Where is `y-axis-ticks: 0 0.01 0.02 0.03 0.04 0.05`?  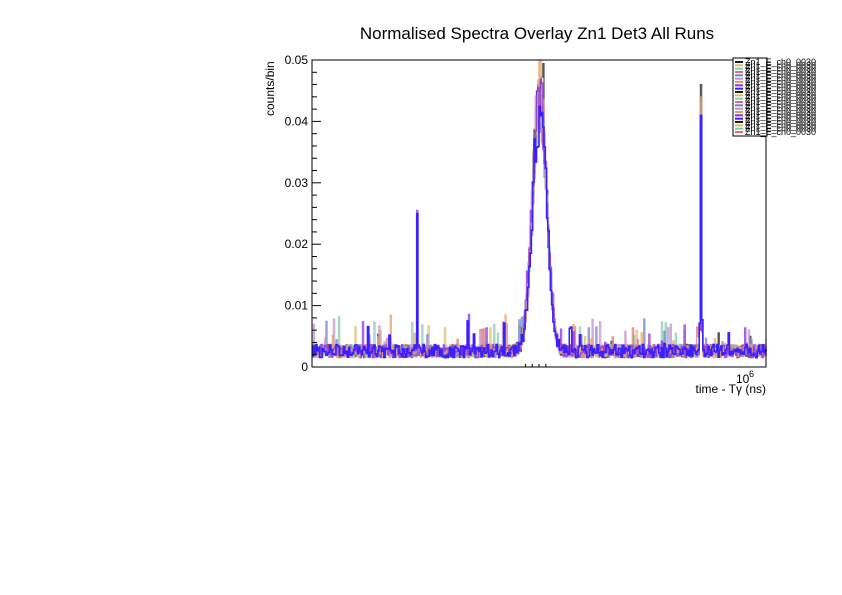
y-axis-ticks: 0 0.01 0.02 0.03 0.04 0.05 is located at coordinates (303, 213).